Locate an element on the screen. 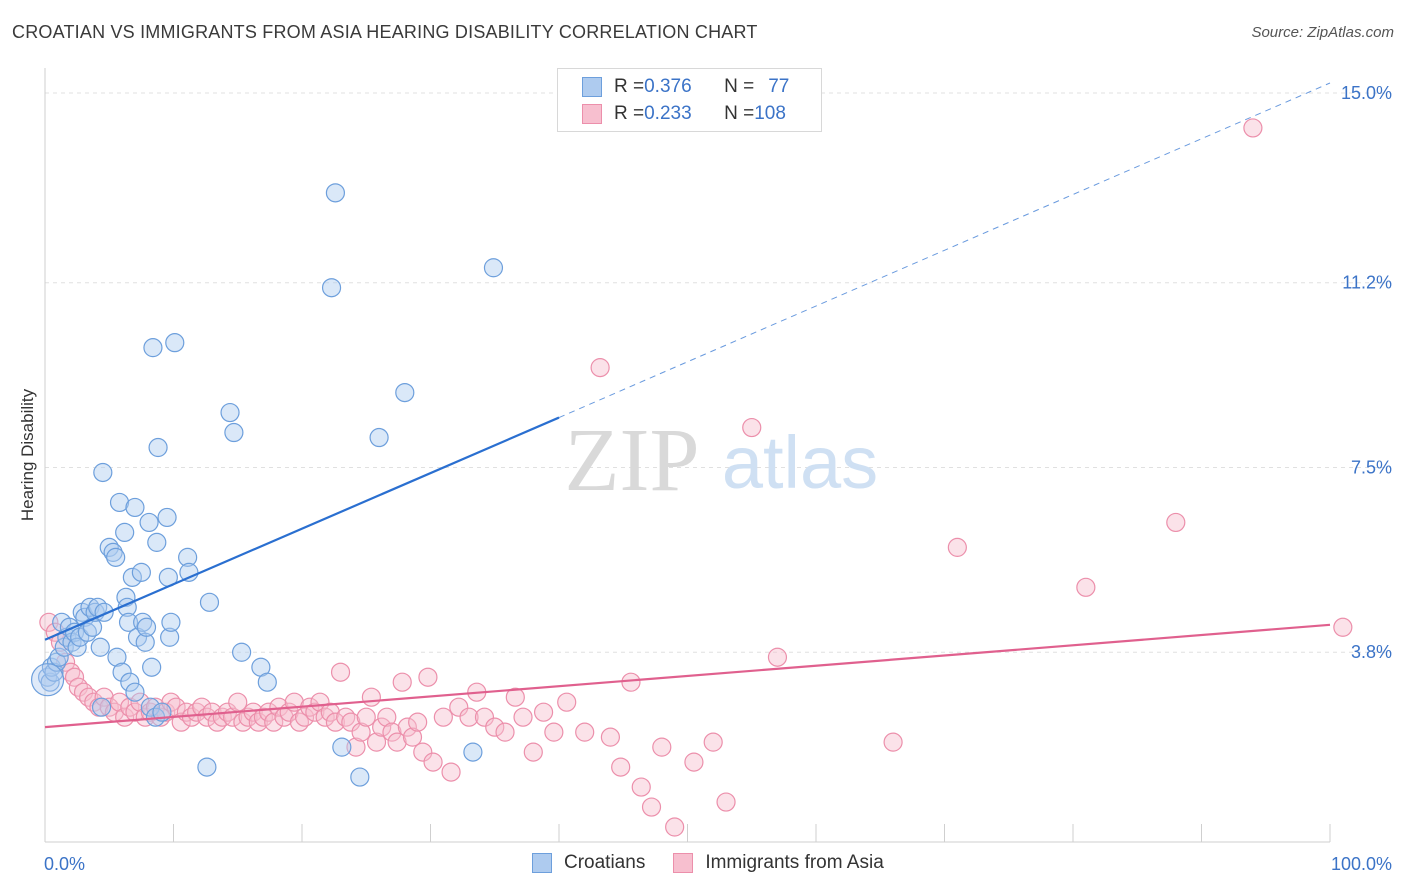 The width and height of the screenshot is (1406, 892). watermark: ZIP atlas is located at coordinates (722, 460).